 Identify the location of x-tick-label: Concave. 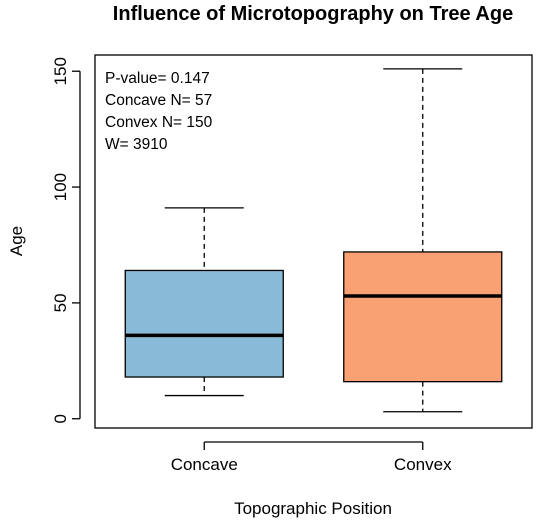
(204, 464).